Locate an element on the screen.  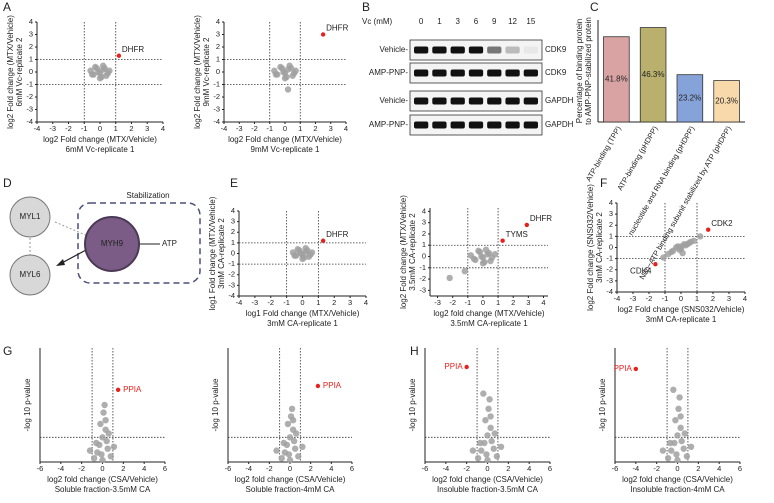
y-axis-label: log2 Fold change (MTX/Vehicle) is located at coordinates (10, 72).